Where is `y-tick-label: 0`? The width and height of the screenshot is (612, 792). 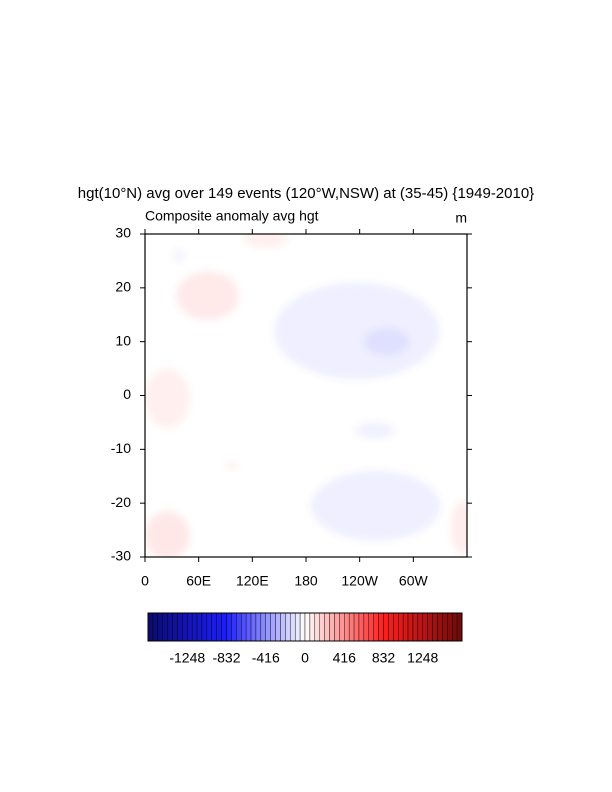 y-tick-label: 0 is located at coordinates (127, 394).